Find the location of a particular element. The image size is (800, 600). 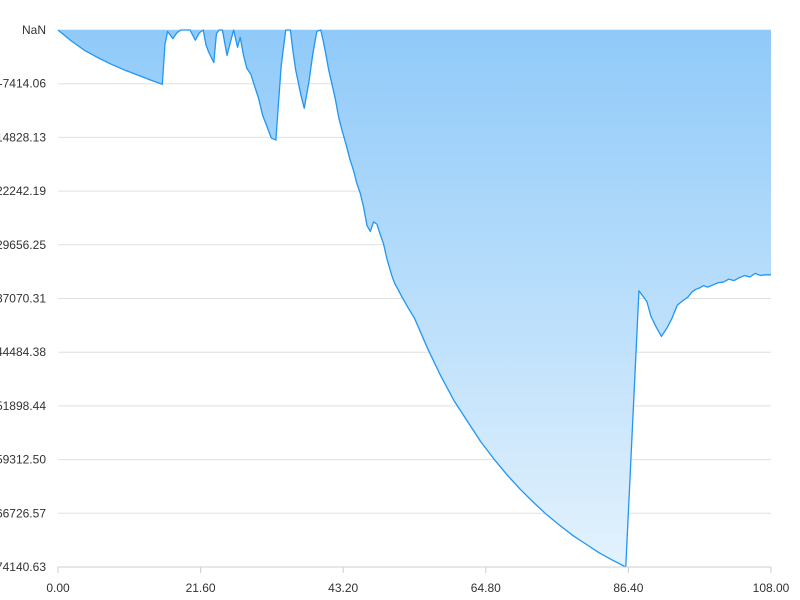

y-tick-label: 51898.44 is located at coordinates (23, 406).